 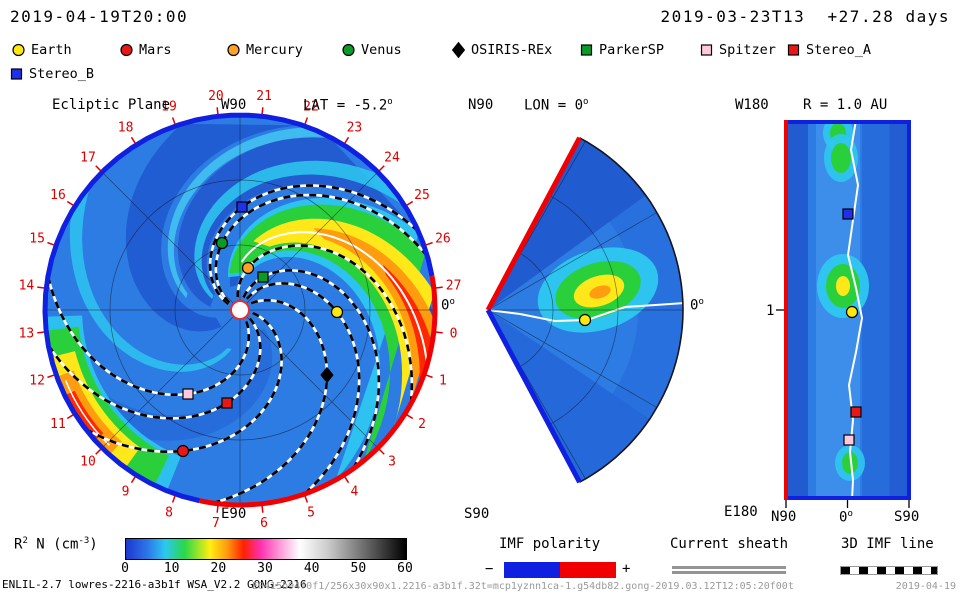 I want to click on ecliptic-title: Ecliptic Plane, so click(x=111, y=105).